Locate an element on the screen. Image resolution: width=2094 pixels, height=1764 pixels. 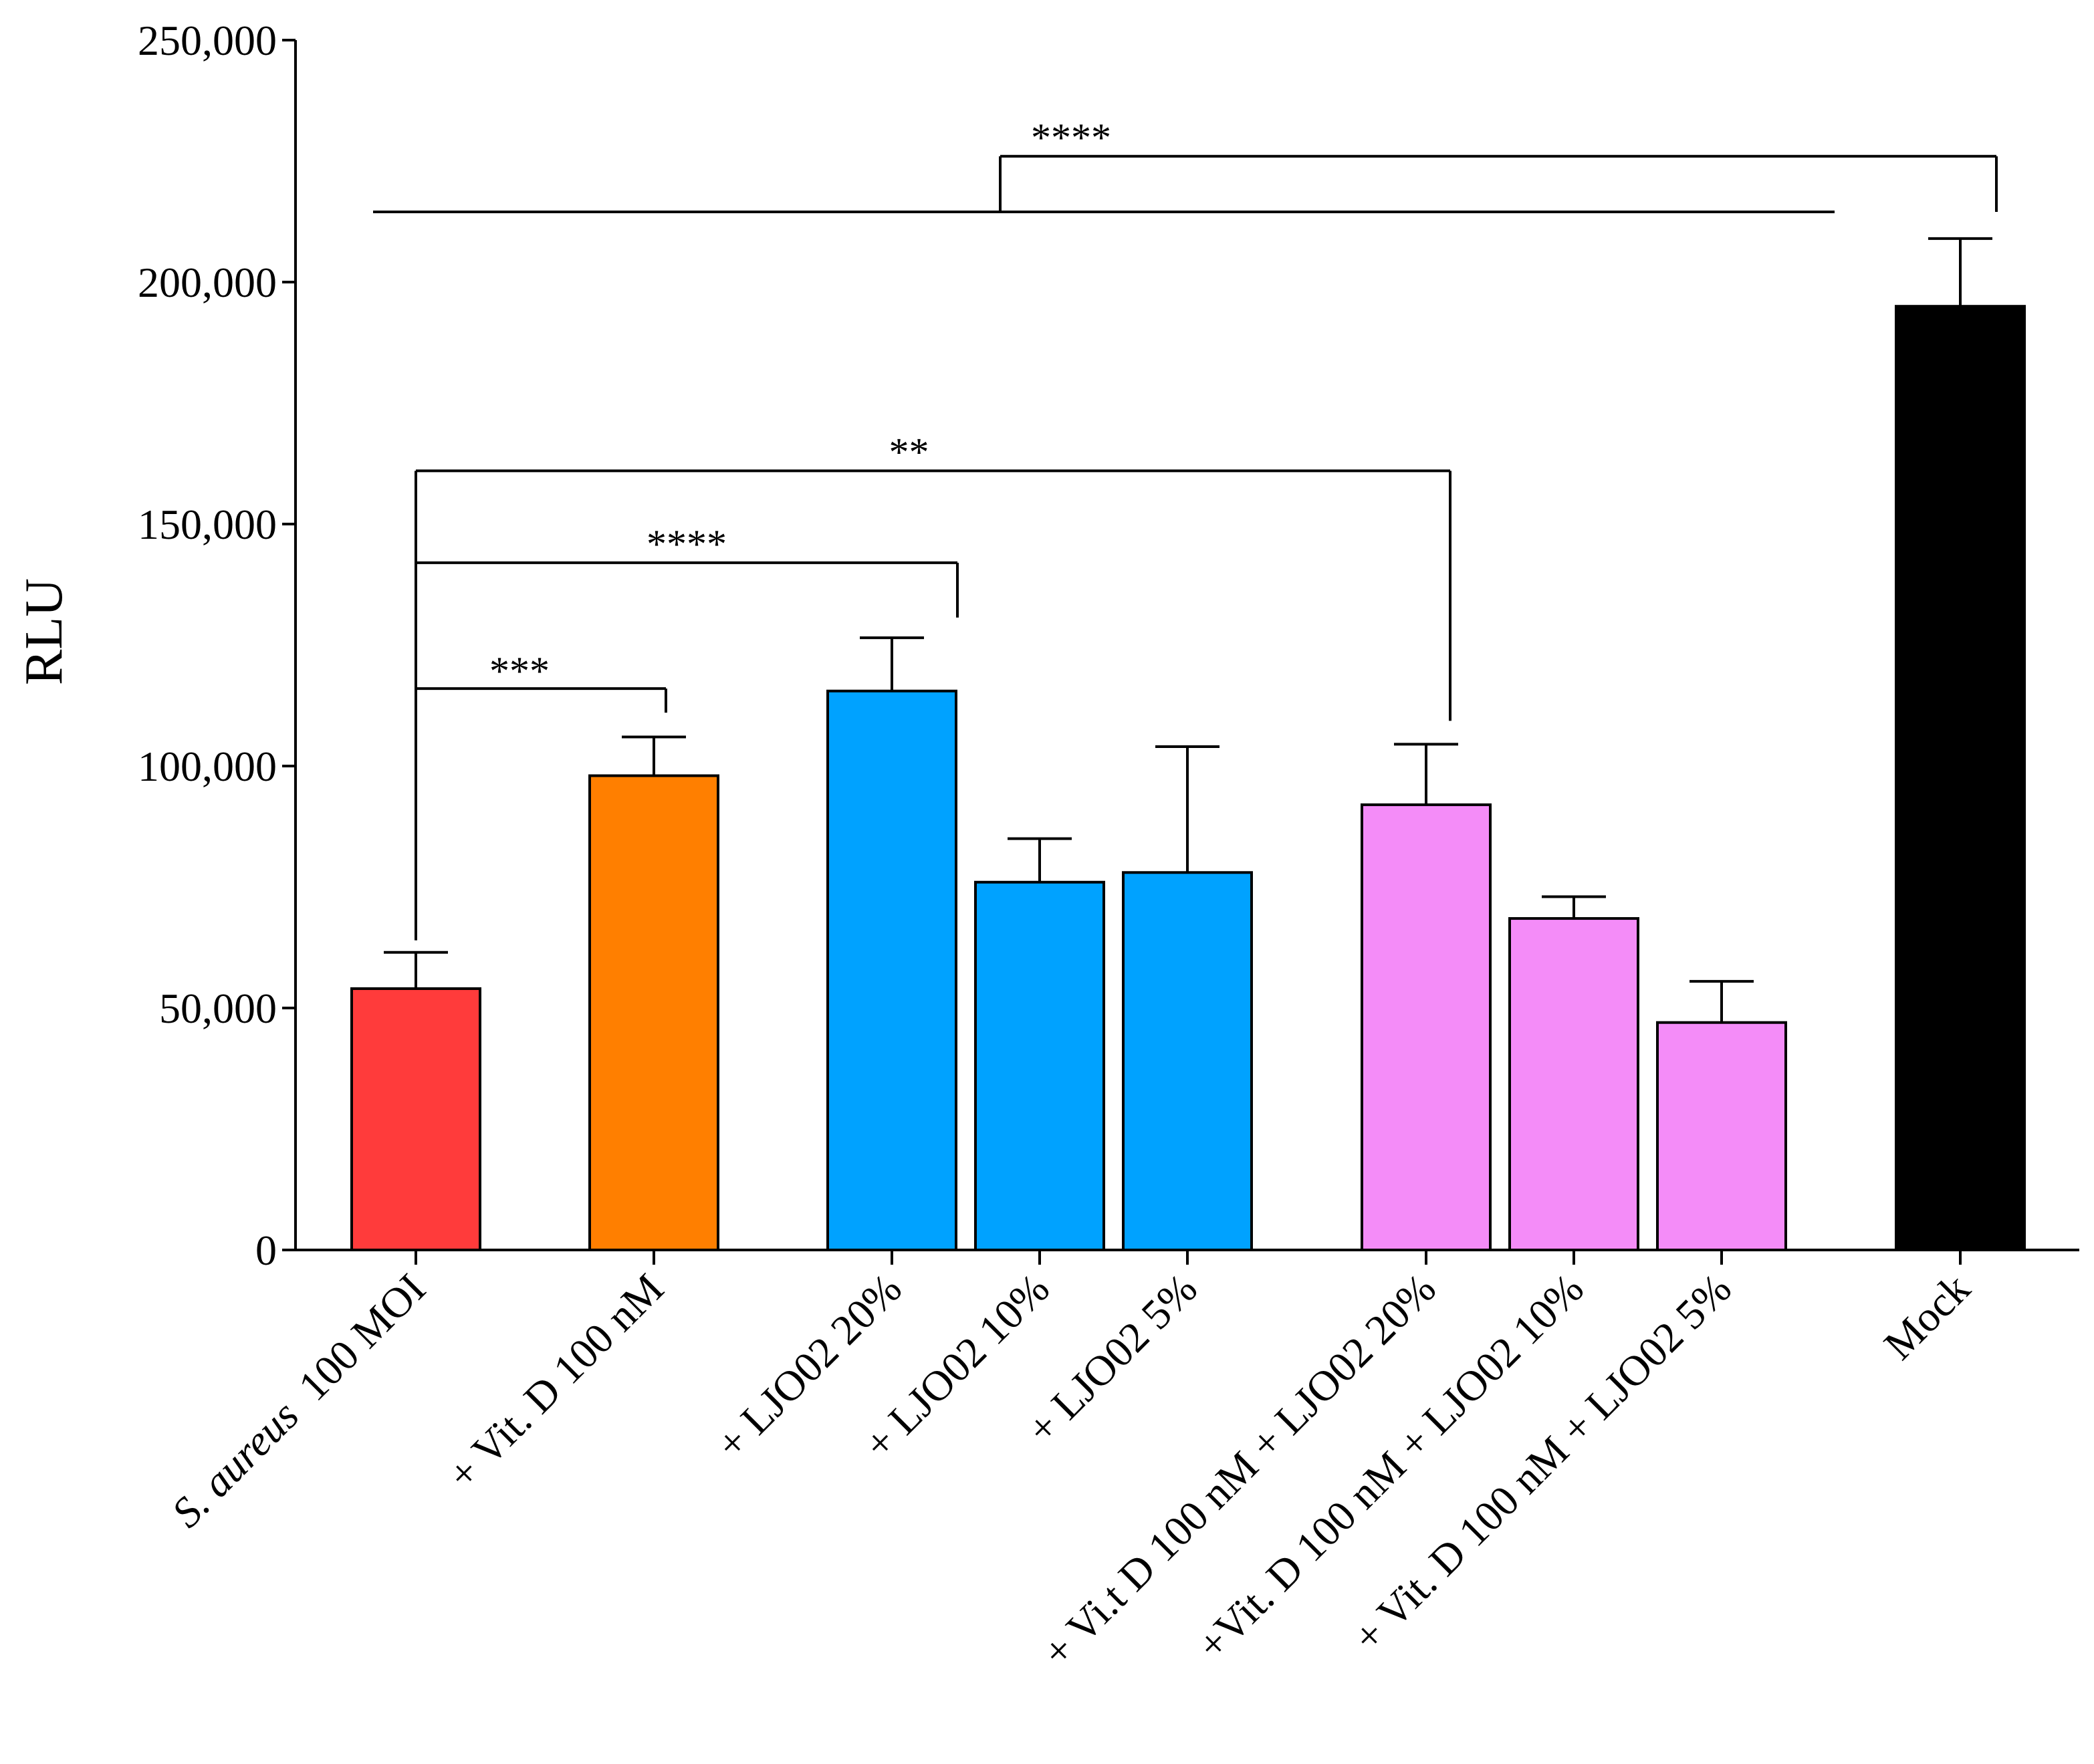
label-text: Mock is located at coordinates (1927, 1317).